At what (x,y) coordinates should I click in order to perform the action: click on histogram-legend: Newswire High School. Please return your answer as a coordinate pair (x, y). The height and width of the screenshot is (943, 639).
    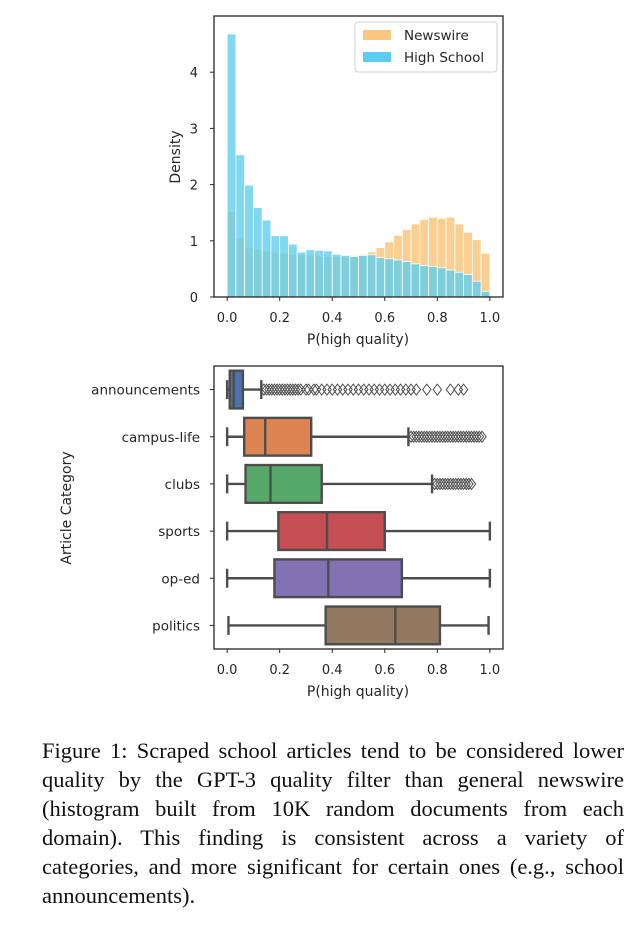
    Looking at the image, I should click on (426, 47).